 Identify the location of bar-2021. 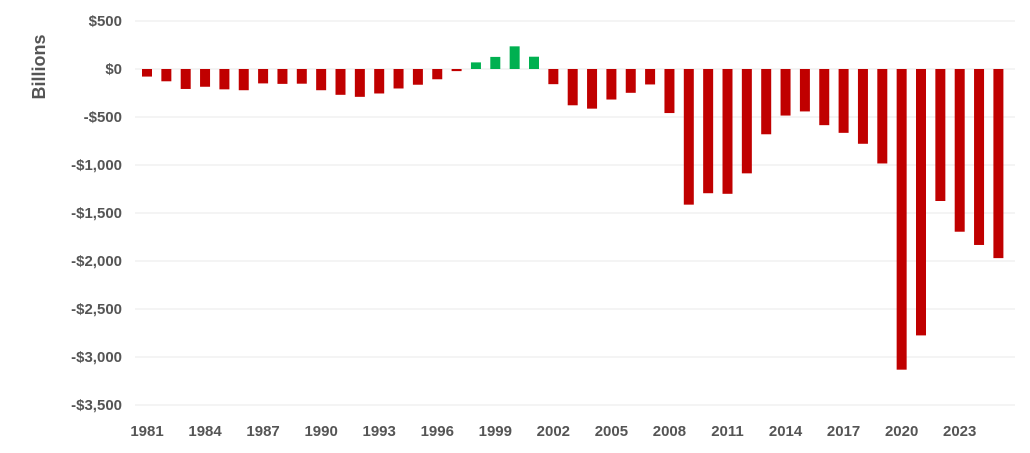
(921, 202).